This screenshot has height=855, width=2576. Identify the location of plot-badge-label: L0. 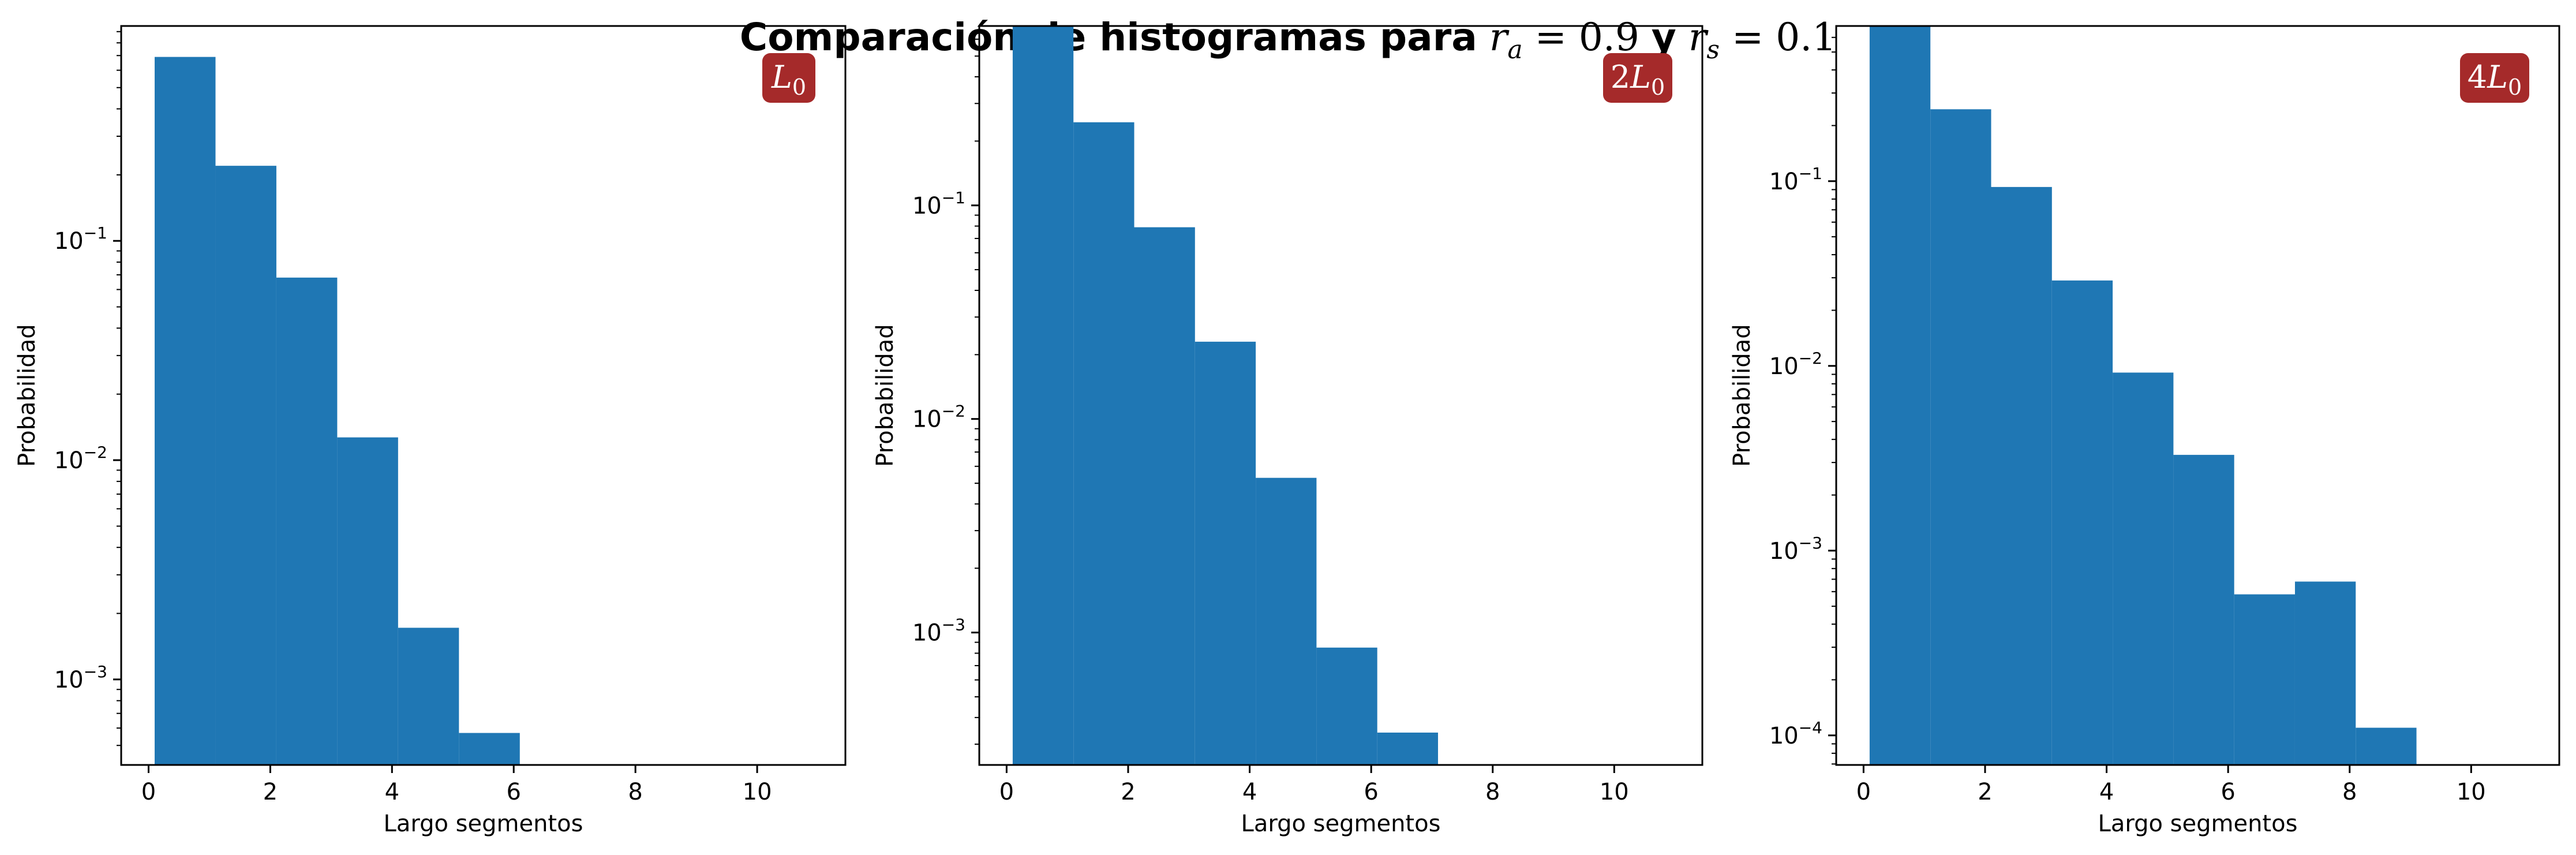
(788, 80).